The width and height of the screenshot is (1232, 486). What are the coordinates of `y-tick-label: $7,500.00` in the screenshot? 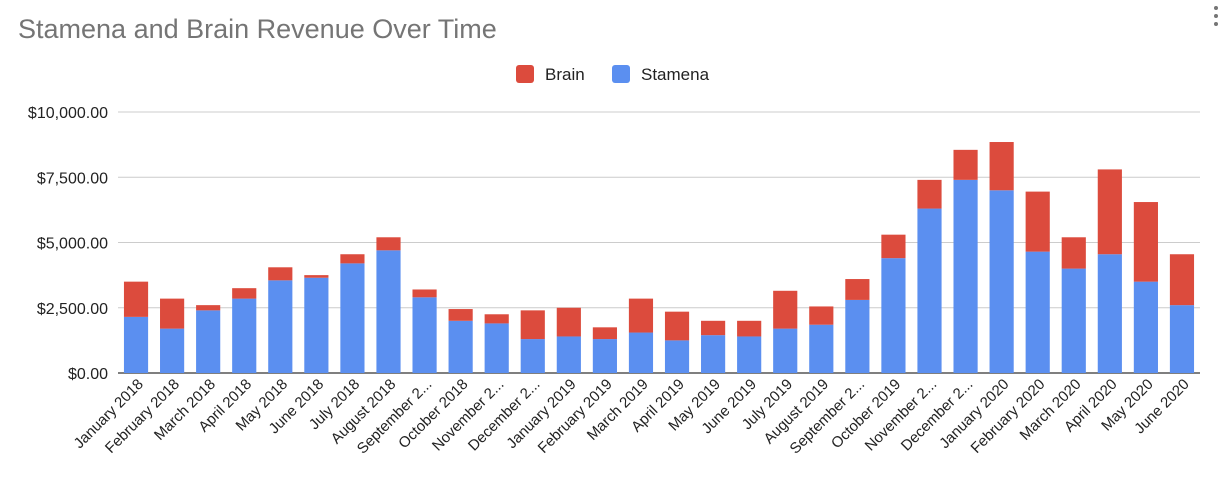 It's located at (72, 178).